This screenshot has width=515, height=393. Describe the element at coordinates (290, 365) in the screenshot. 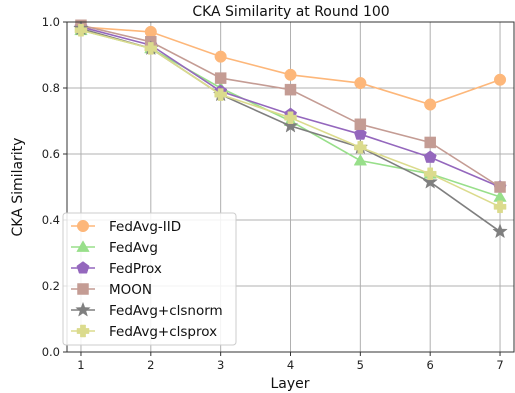

I see `x-tick-label: 4` at that location.